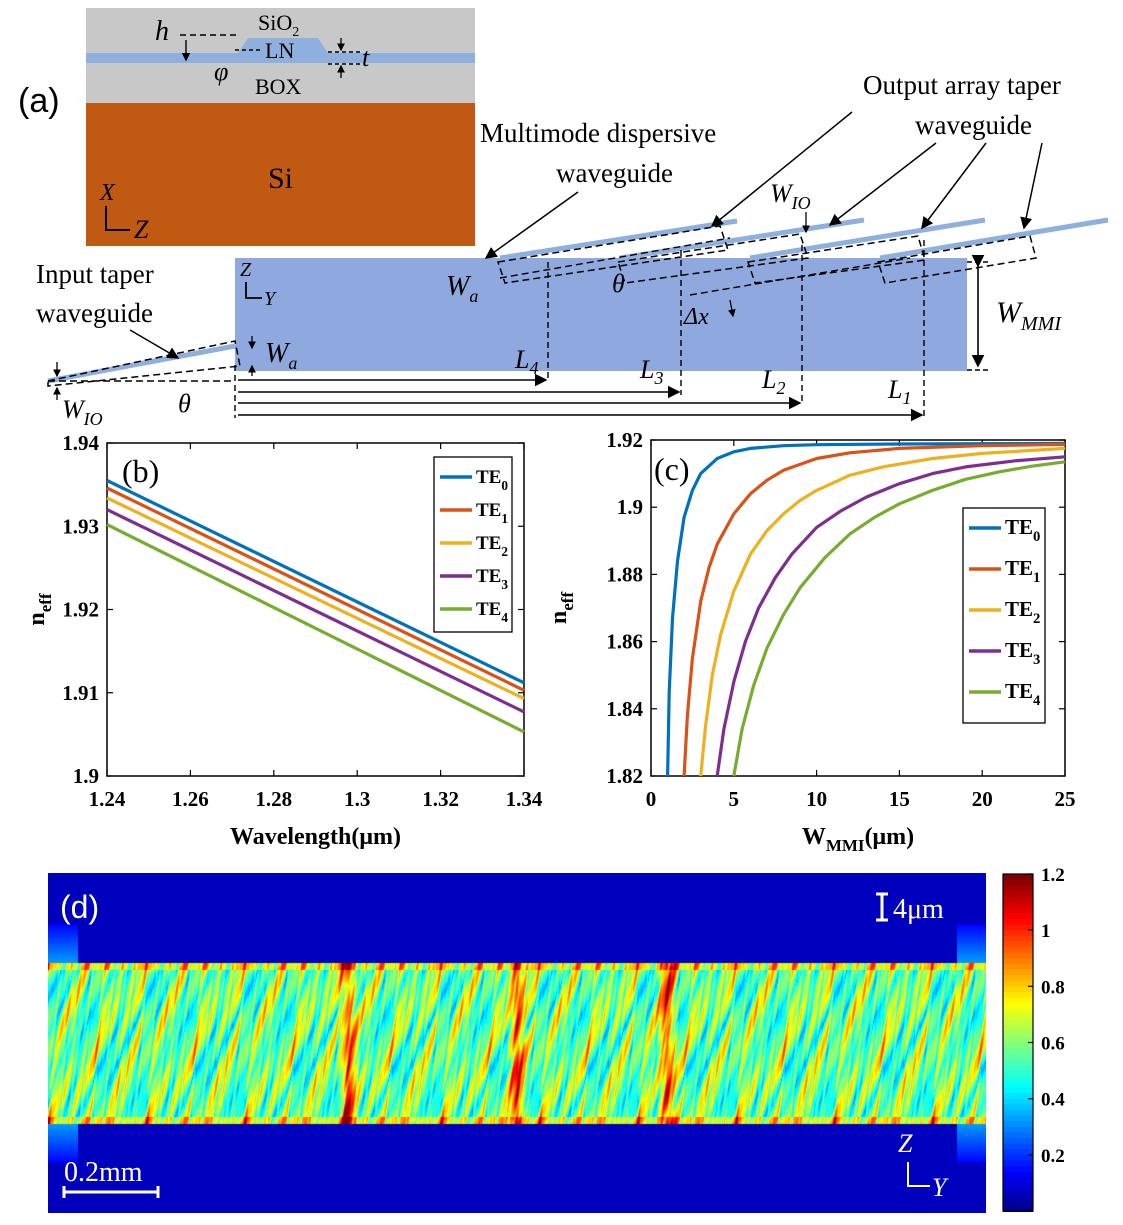 The image size is (1123, 1225). I want to click on y-tick-label: 1.94, so click(80, 443).